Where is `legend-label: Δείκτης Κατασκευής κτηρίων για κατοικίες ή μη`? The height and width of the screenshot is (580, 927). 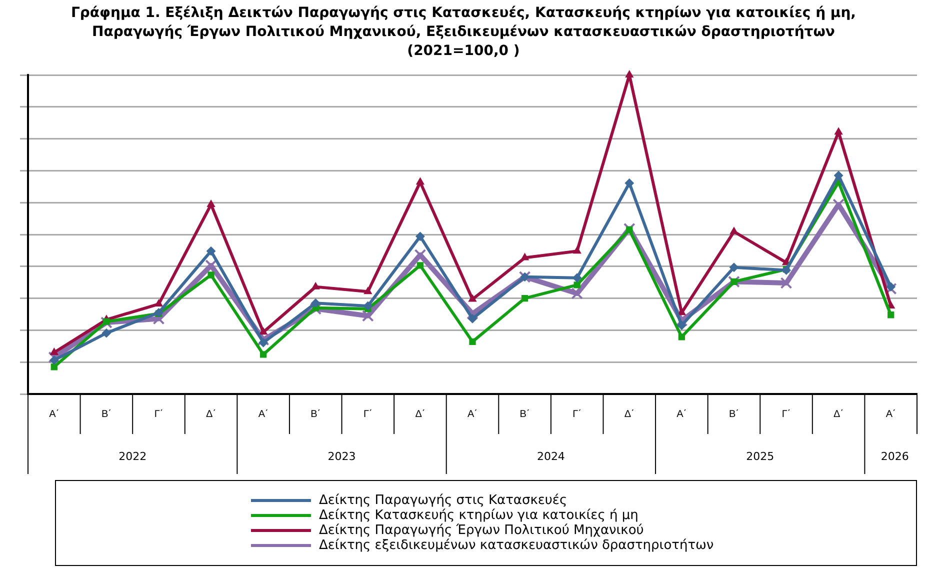 legend-label: Δείκτης Κατασκευής κτηρίων για κατοικίες ή μη is located at coordinates (478, 515).